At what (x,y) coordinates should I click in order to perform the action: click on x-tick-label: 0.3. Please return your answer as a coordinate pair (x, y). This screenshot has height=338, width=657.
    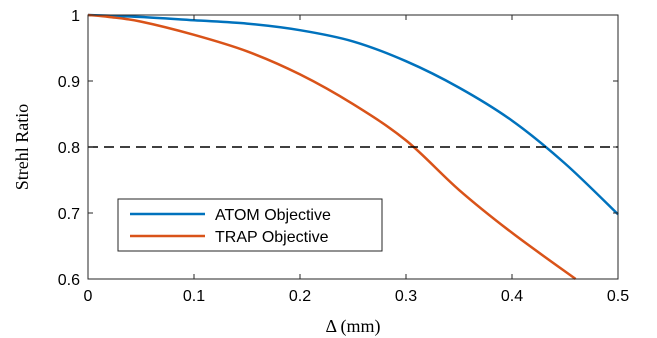
    Looking at the image, I should click on (406, 296).